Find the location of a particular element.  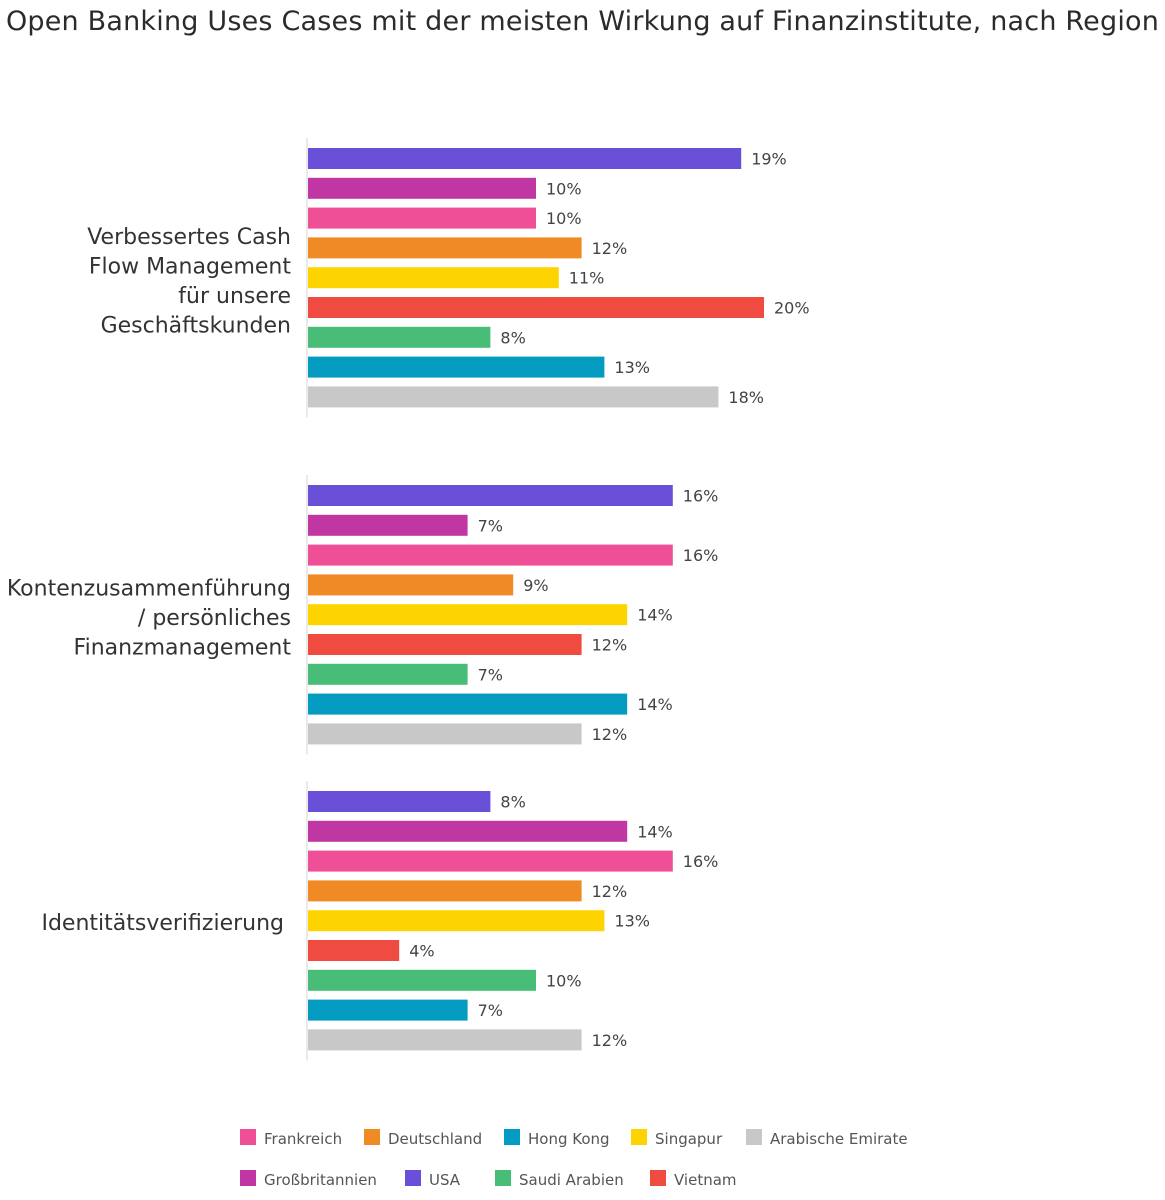

legend-label: Hong Kong is located at coordinates (569, 1139).